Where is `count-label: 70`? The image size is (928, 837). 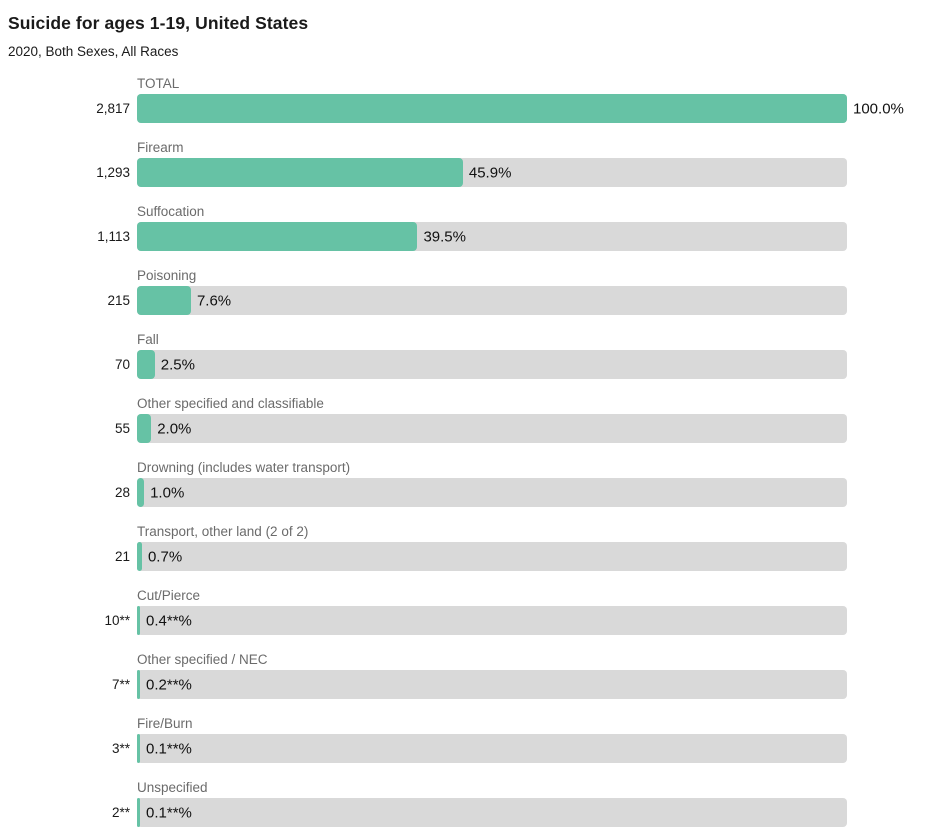 count-label: 70 is located at coordinates (122, 364).